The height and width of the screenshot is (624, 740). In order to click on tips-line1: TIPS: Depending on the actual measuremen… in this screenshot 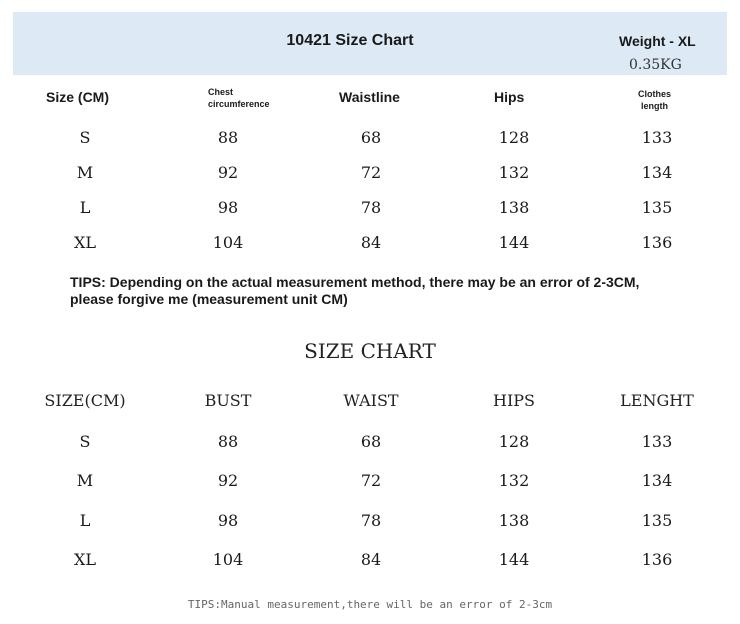, I will do `click(355, 282)`.